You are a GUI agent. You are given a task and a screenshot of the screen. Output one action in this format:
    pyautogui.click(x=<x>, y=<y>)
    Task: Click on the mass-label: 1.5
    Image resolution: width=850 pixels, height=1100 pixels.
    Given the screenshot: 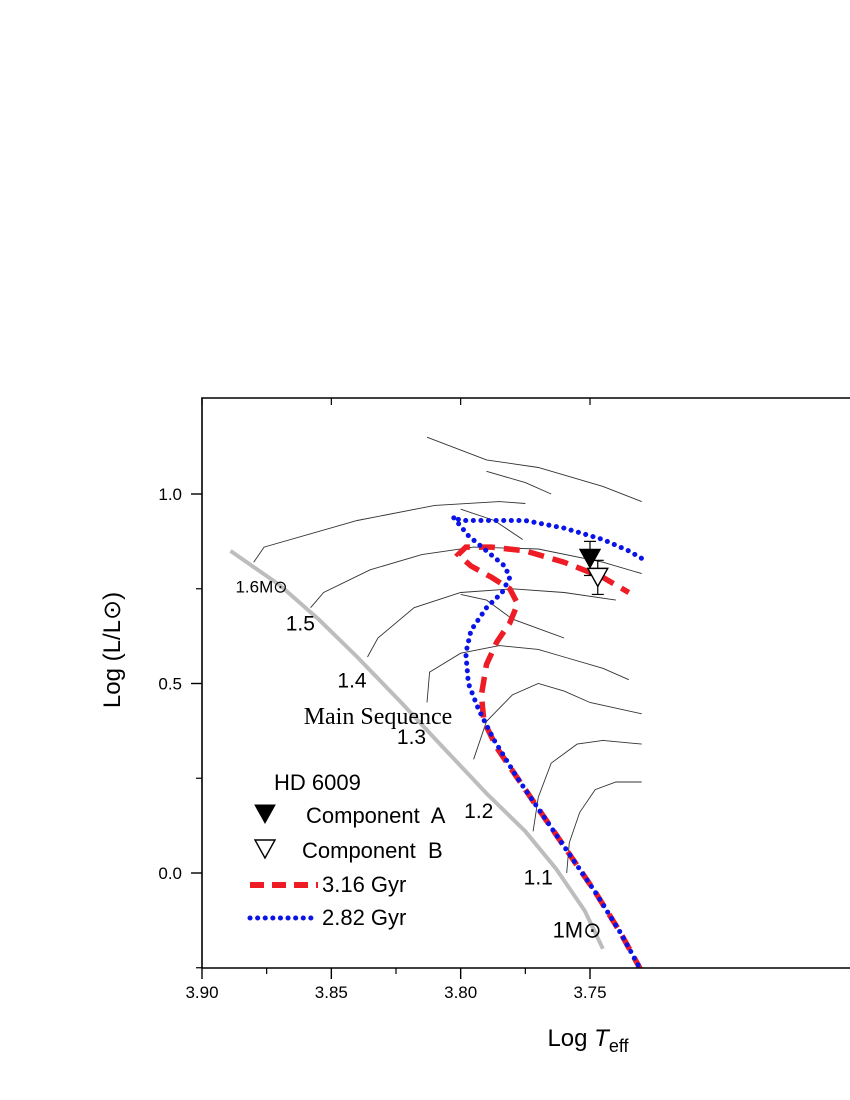 What is the action you would take?
    pyautogui.click(x=300, y=623)
    